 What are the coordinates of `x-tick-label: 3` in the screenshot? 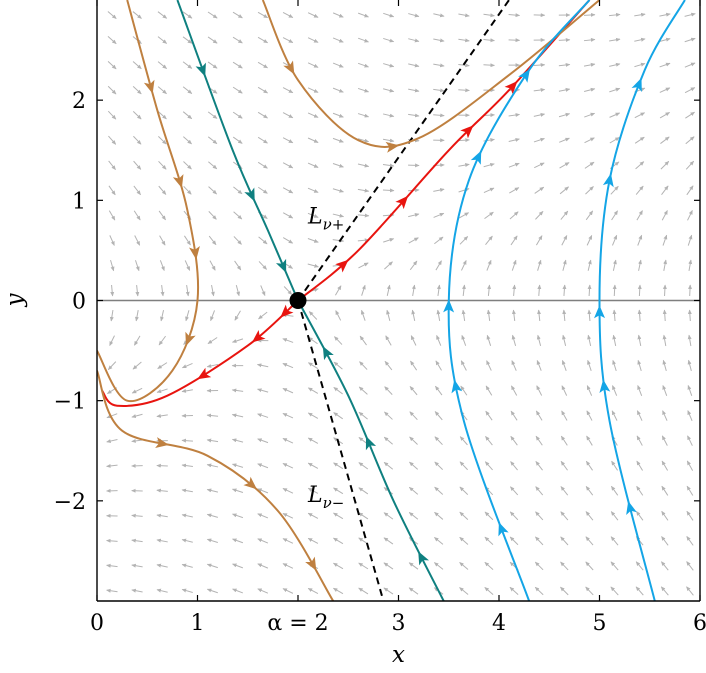 It's located at (399, 623).